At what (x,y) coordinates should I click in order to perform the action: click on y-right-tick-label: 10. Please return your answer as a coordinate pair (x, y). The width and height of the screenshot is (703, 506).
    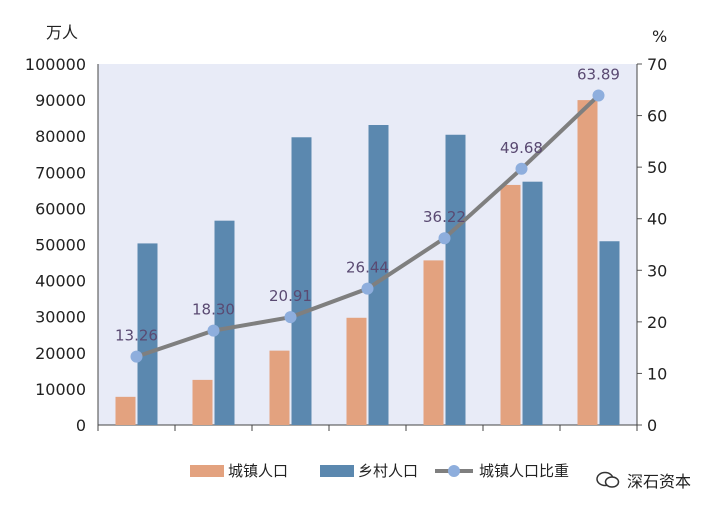
    Looking at the image, I should click on (657, 373).